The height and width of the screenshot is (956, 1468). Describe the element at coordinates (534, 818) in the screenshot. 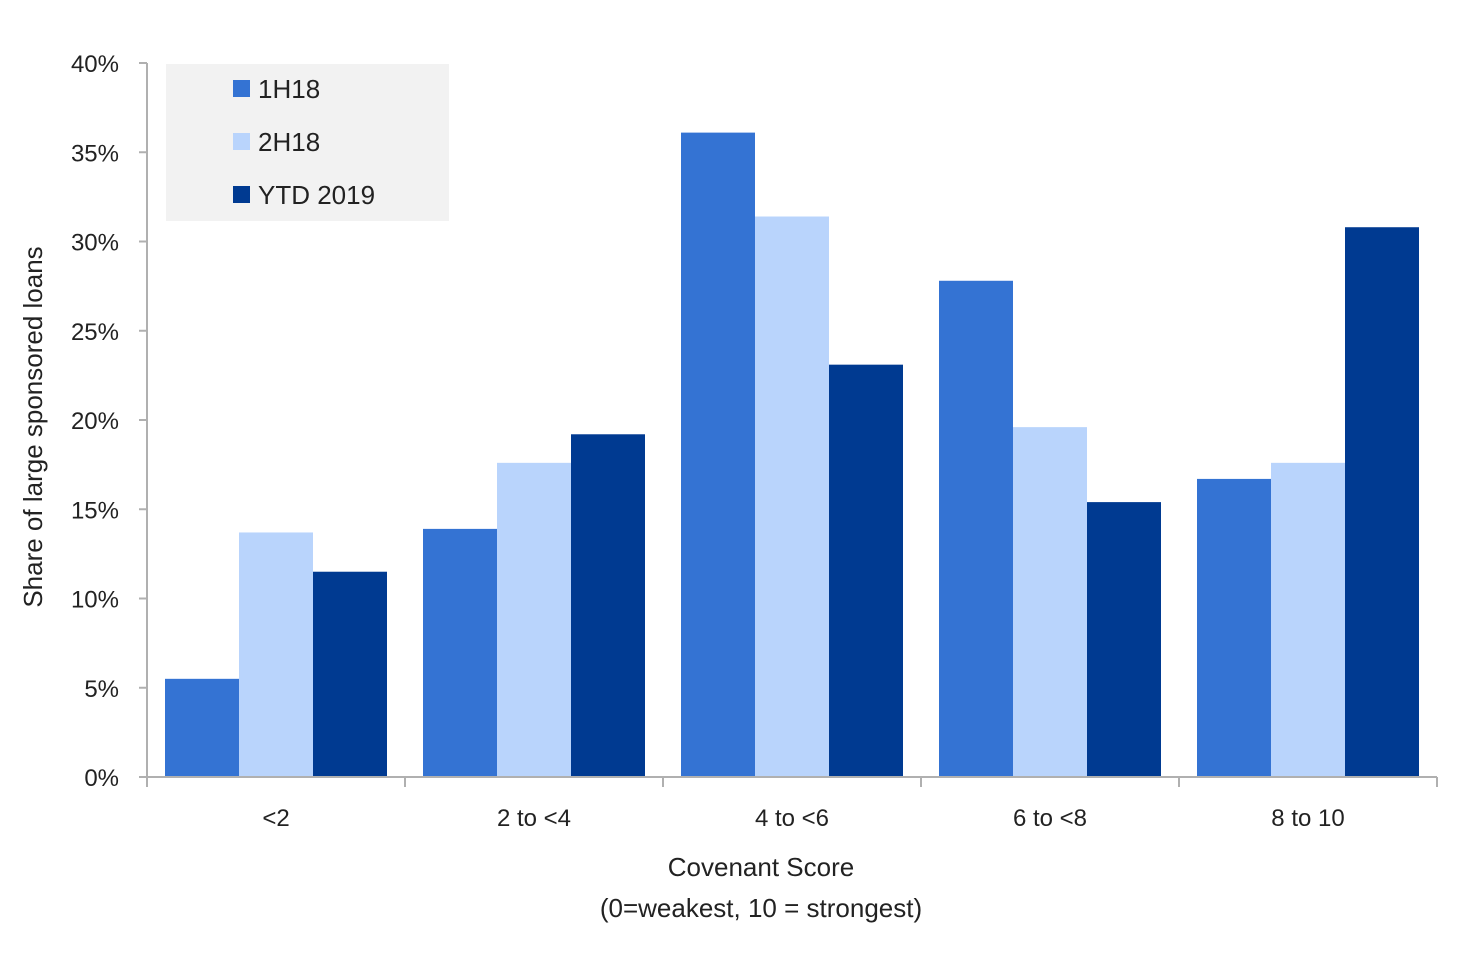

I see `x-tick-label: 2 to <4` at that location.